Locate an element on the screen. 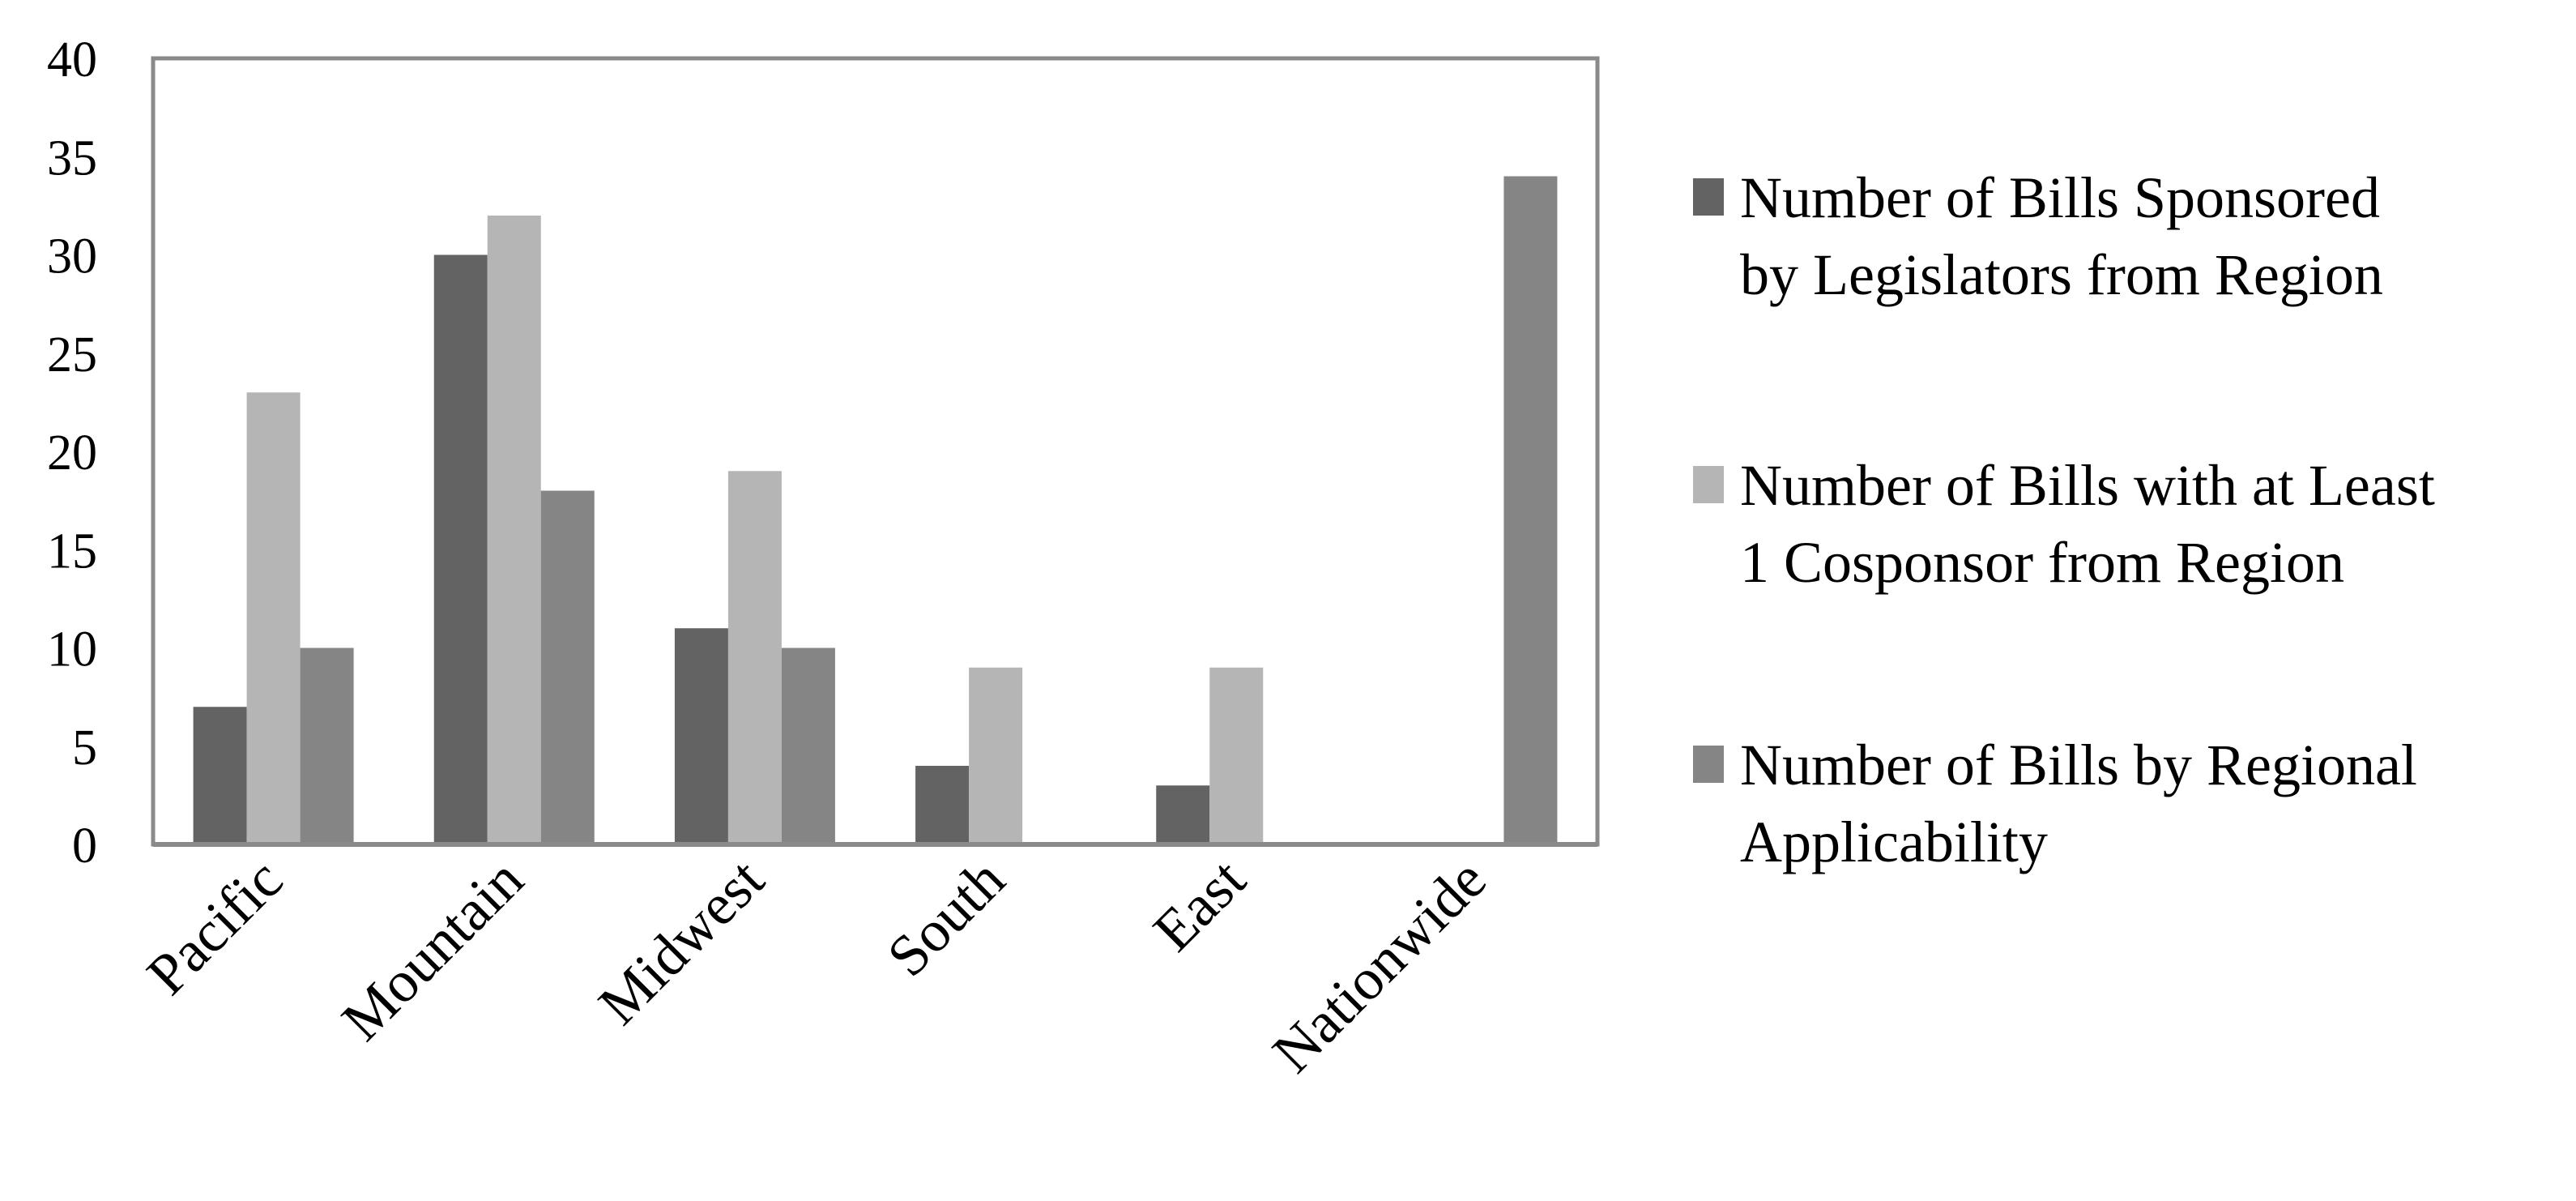 The width and height of the screenshot is (2576, 1201). x-tick-label-south: South is located at coordinates (946, 918).